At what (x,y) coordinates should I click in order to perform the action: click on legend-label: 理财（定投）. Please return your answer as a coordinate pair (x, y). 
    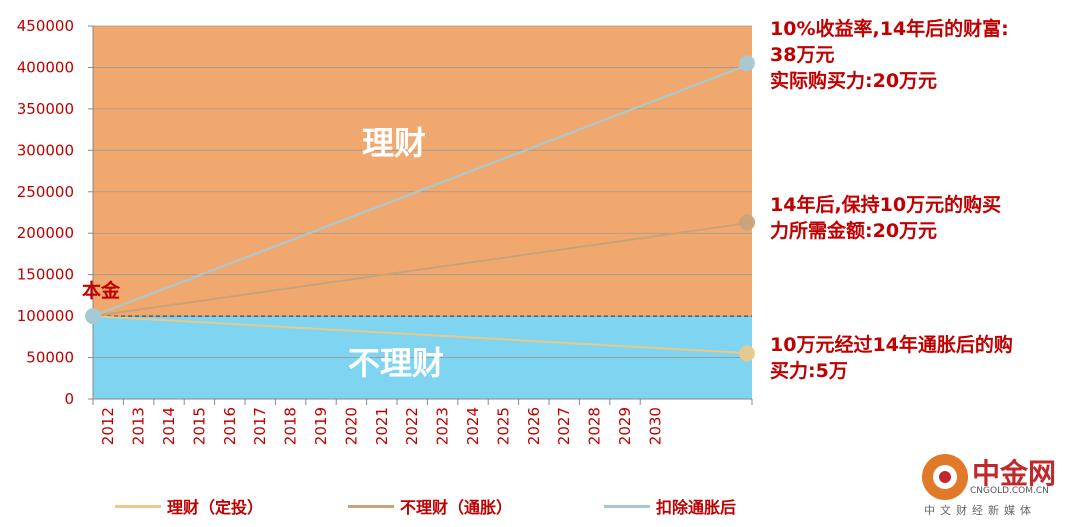
    Looking at the image, I should click on (215, 507).